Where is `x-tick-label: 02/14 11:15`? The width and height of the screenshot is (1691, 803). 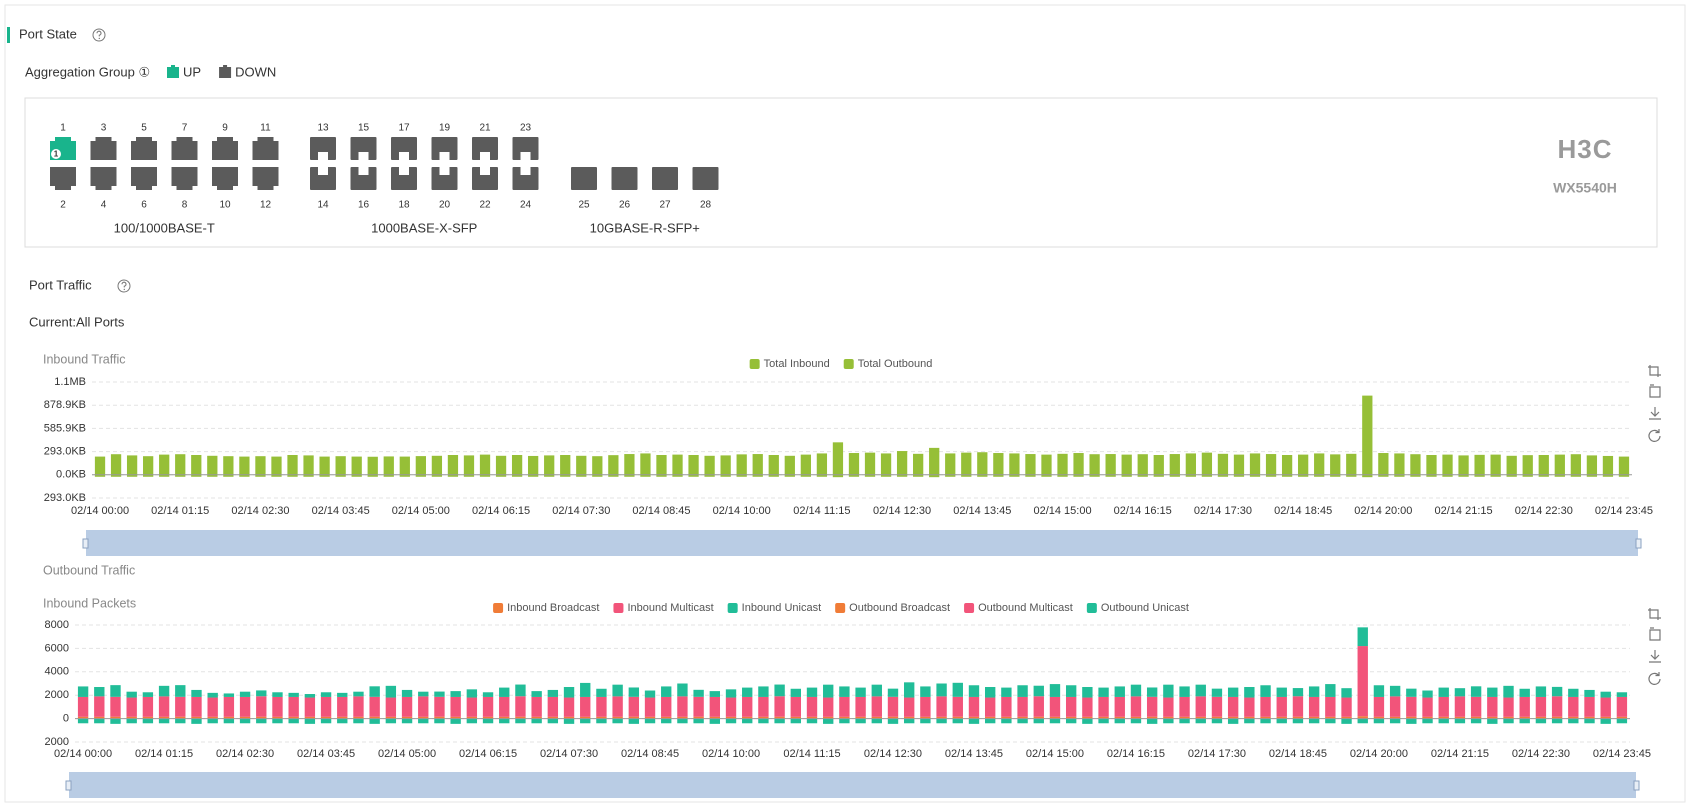
x-tick-label: 02/14 11:15 is located at coordinates (811, 754).